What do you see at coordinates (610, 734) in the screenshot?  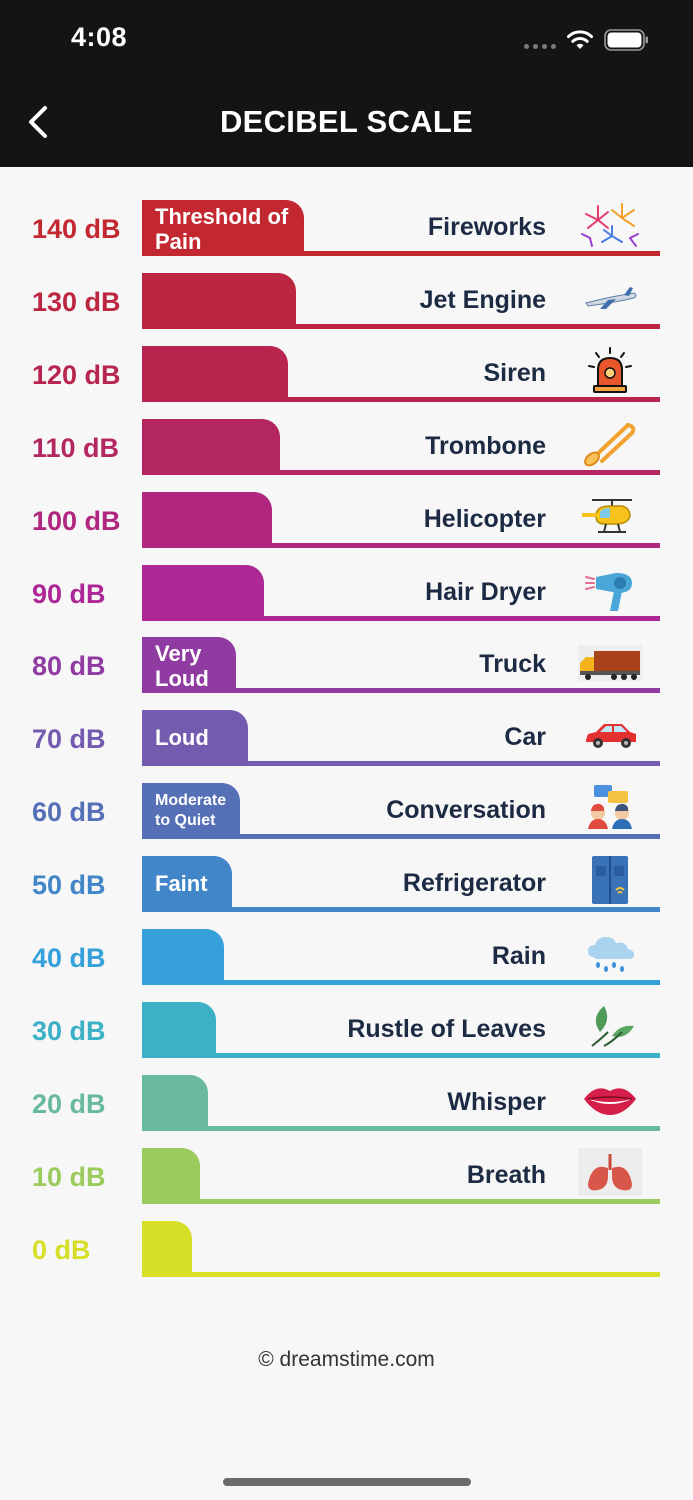 I see `car-icon` at bounding box center [610, 734].